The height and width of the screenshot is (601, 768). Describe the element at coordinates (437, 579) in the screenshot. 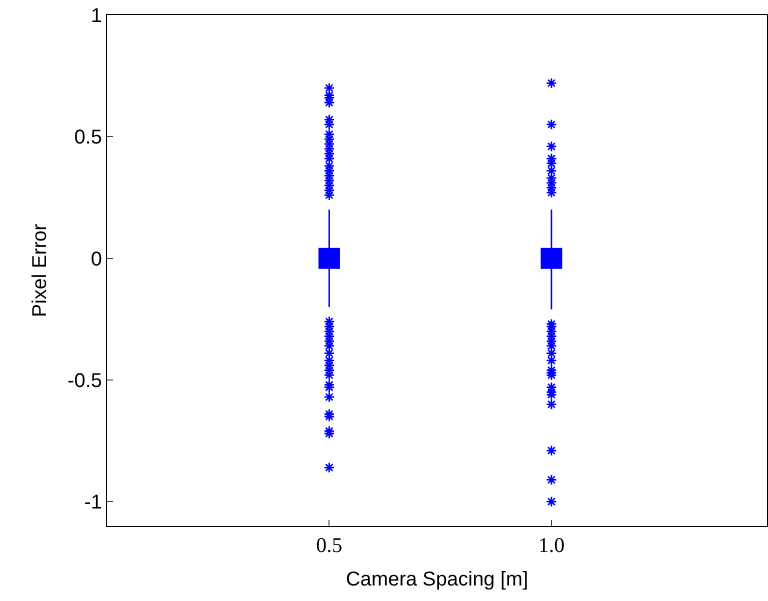

I see `x-axis-title: Camera Spacing [m]` at that location.